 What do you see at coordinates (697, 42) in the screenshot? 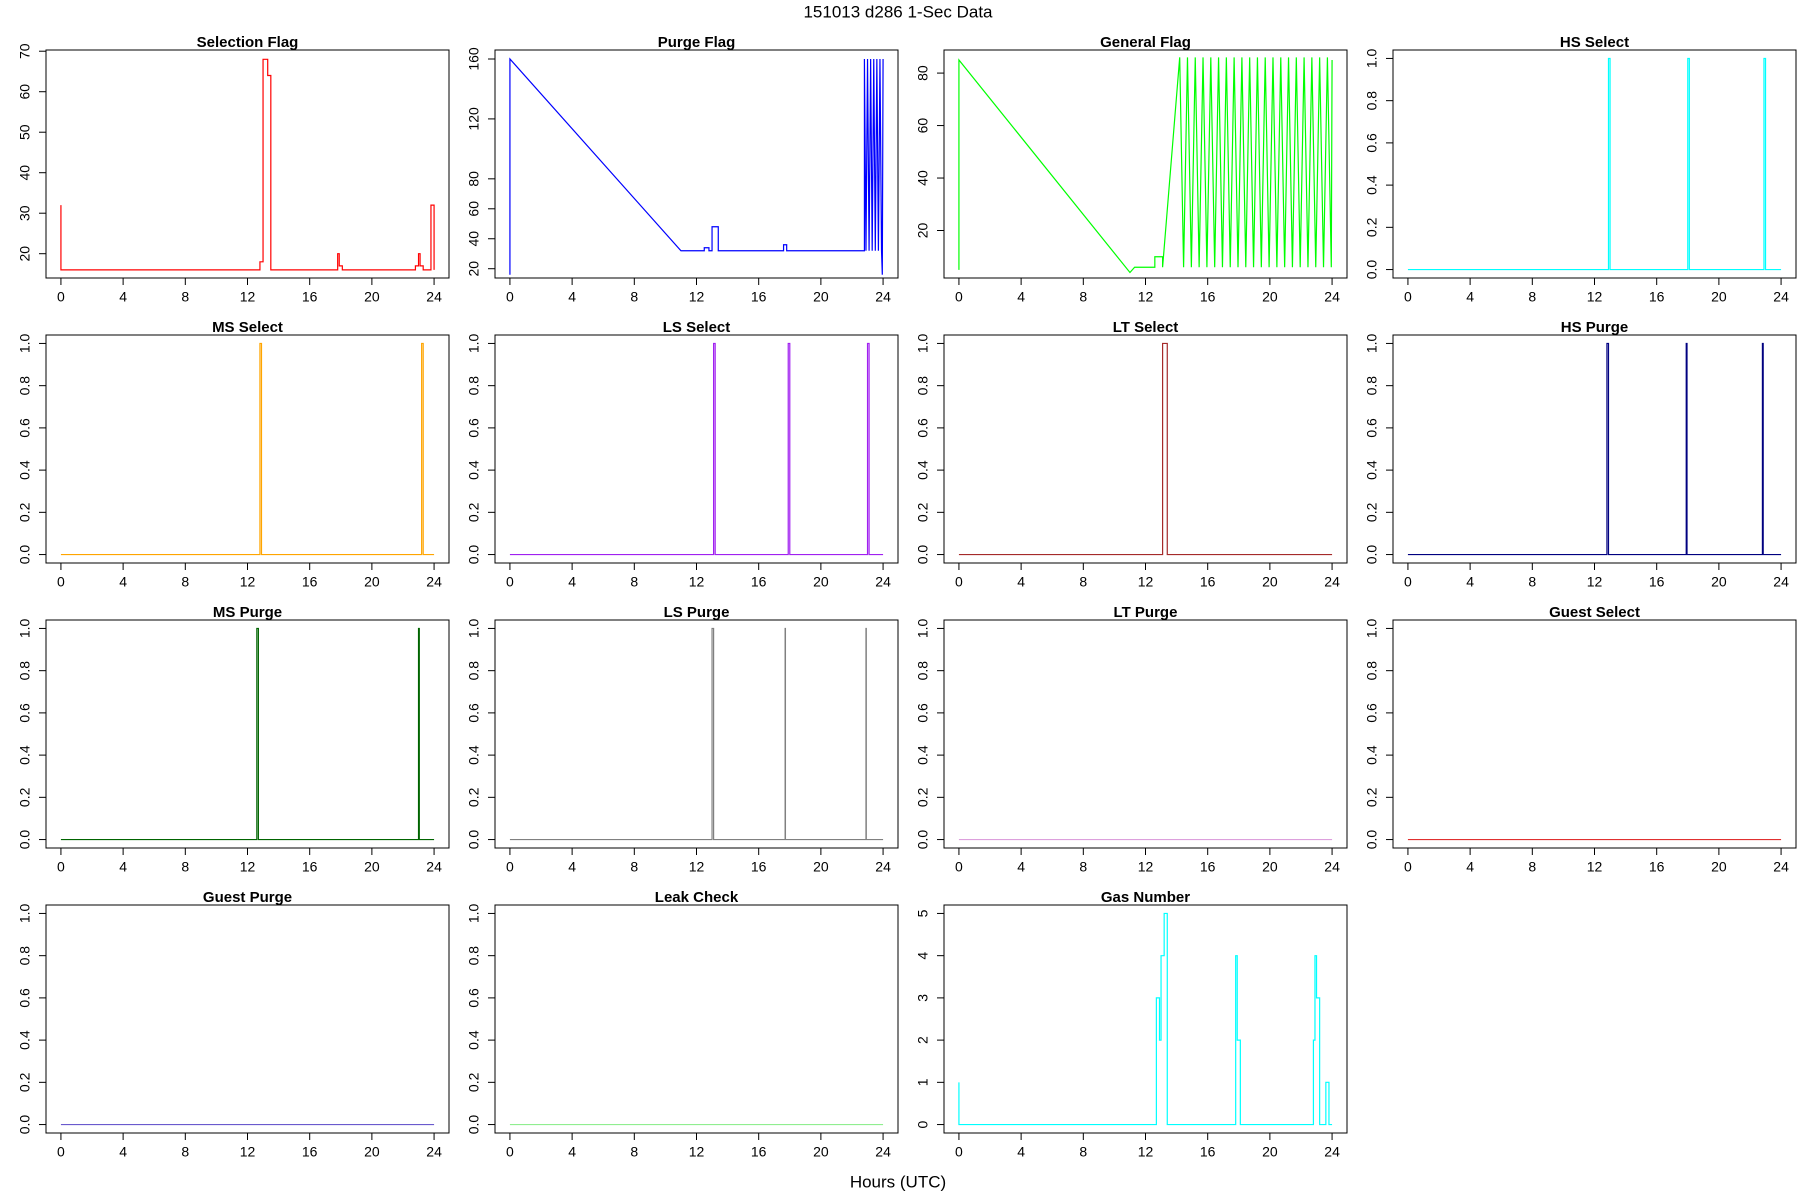
I see `panel-title: Purge Flag` at bounding box center [697, 42].